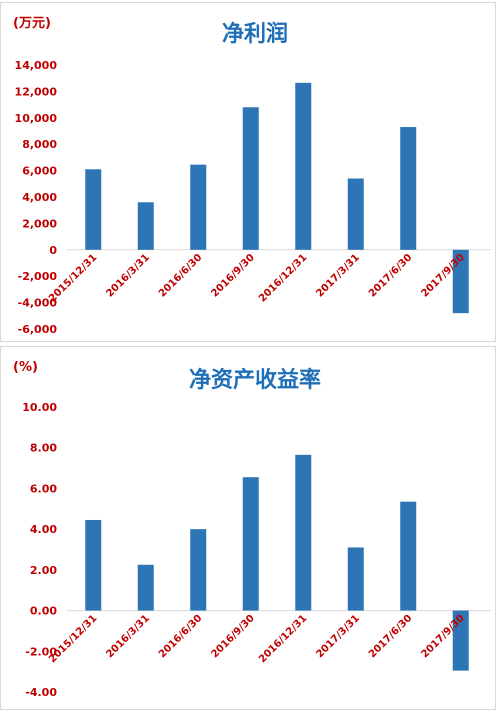 This screenshot has width=500, height=712. Describe the element at coordinates (255, 34) in the screenshot. I see `chart-title: 净利润` at that location.